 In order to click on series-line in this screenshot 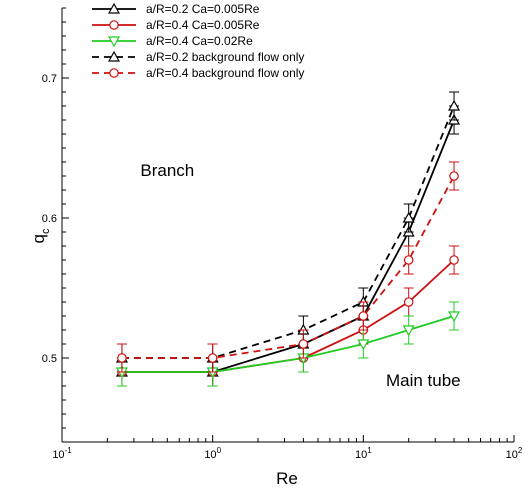, I will do `click(288, 344)`.